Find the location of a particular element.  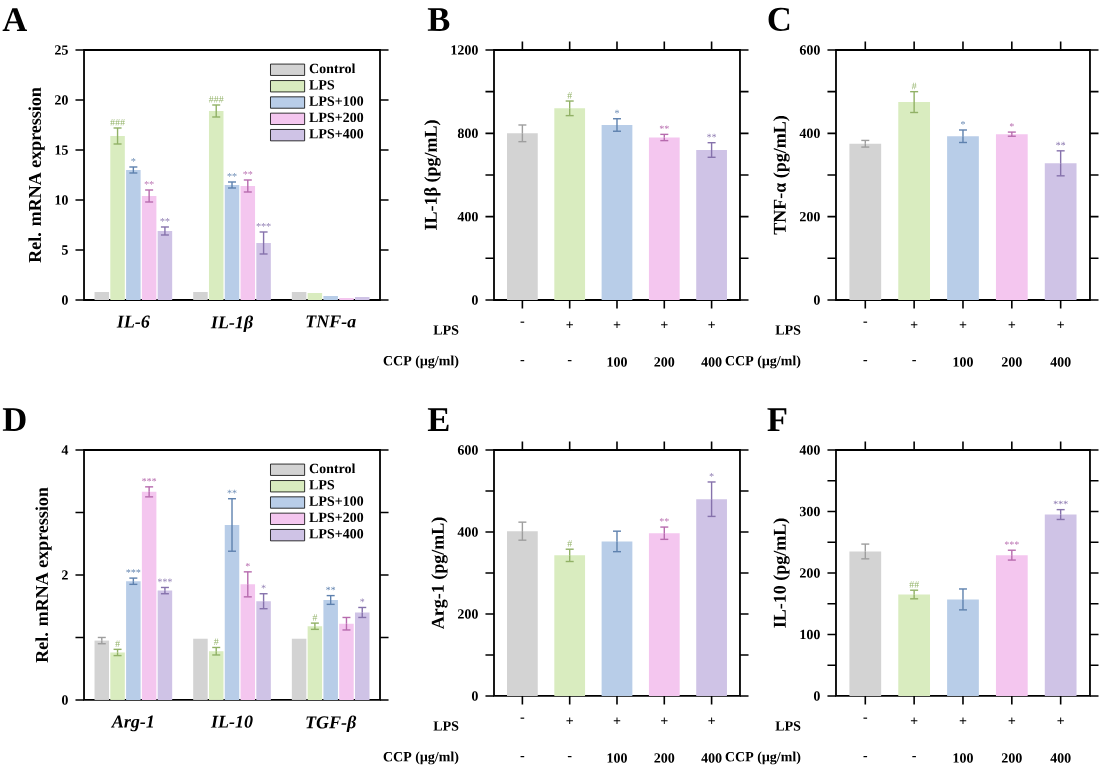

chart-title: C is located at coordinates (779, 19).